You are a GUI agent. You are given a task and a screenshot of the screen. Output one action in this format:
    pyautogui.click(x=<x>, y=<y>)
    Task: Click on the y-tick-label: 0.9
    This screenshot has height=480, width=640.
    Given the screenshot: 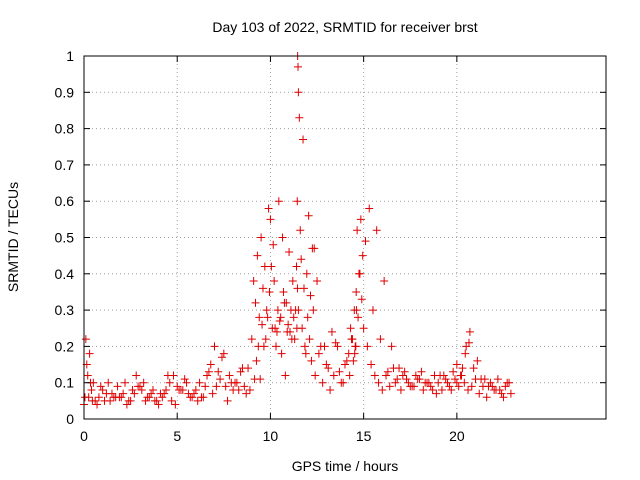 What is the action you would take?
    pyautogui.click(x=65, y=92)
    